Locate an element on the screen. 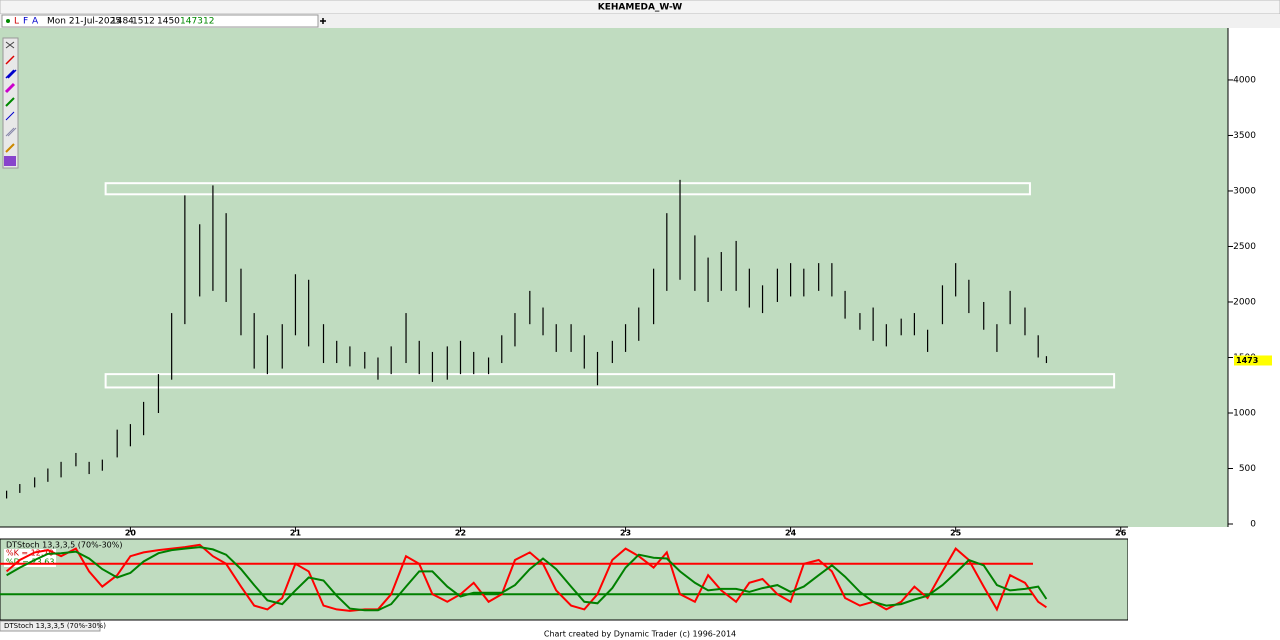  window-title: KEHAMEDA_W-W is located at coordinates (640, 8).